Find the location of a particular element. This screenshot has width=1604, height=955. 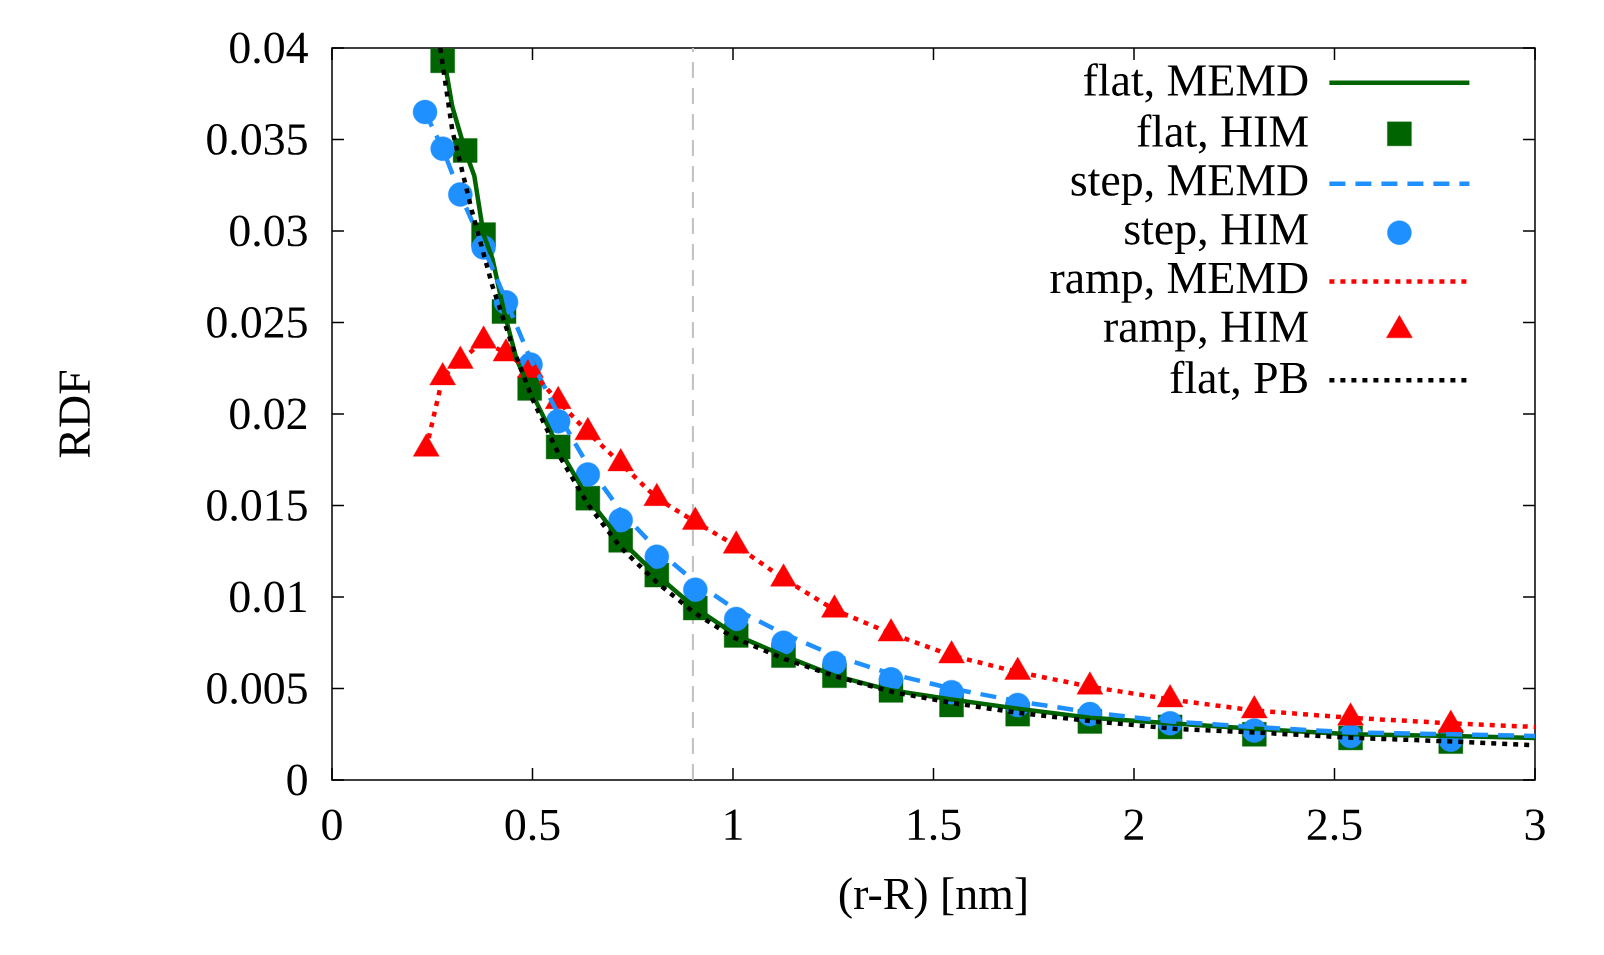

x-tick-label: 1.5 is located at coordinates (934, 825).